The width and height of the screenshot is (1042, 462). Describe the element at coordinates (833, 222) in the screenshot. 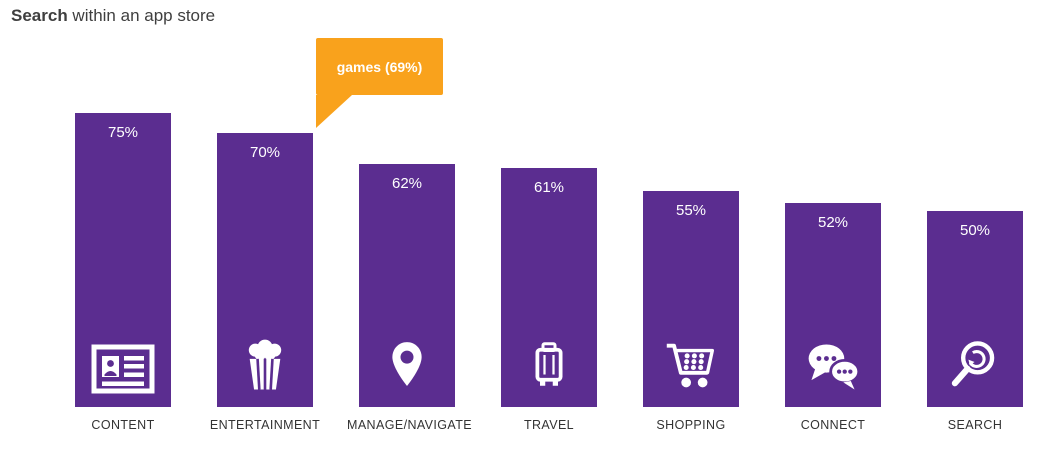

I see `bar-value-label: 52%` at that location.